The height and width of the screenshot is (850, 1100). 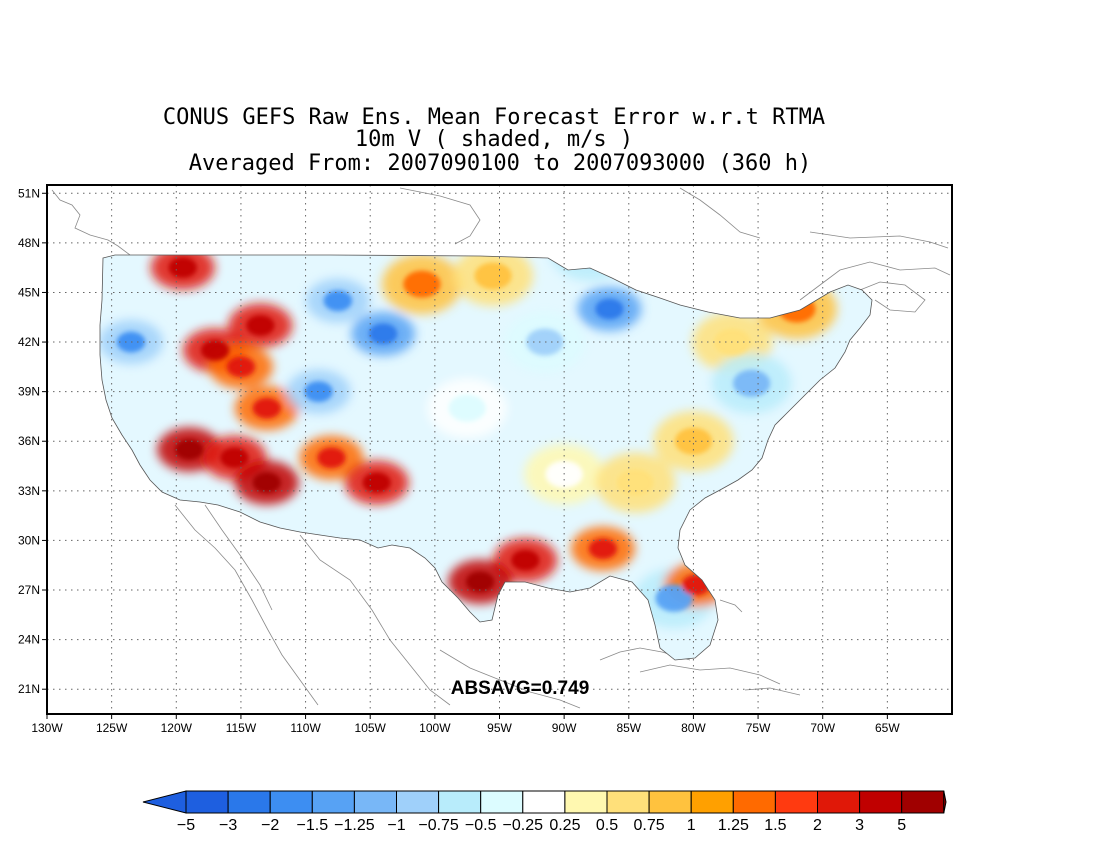 I want to click on lon-tick-label: 65W, so click(x=887, y=728).